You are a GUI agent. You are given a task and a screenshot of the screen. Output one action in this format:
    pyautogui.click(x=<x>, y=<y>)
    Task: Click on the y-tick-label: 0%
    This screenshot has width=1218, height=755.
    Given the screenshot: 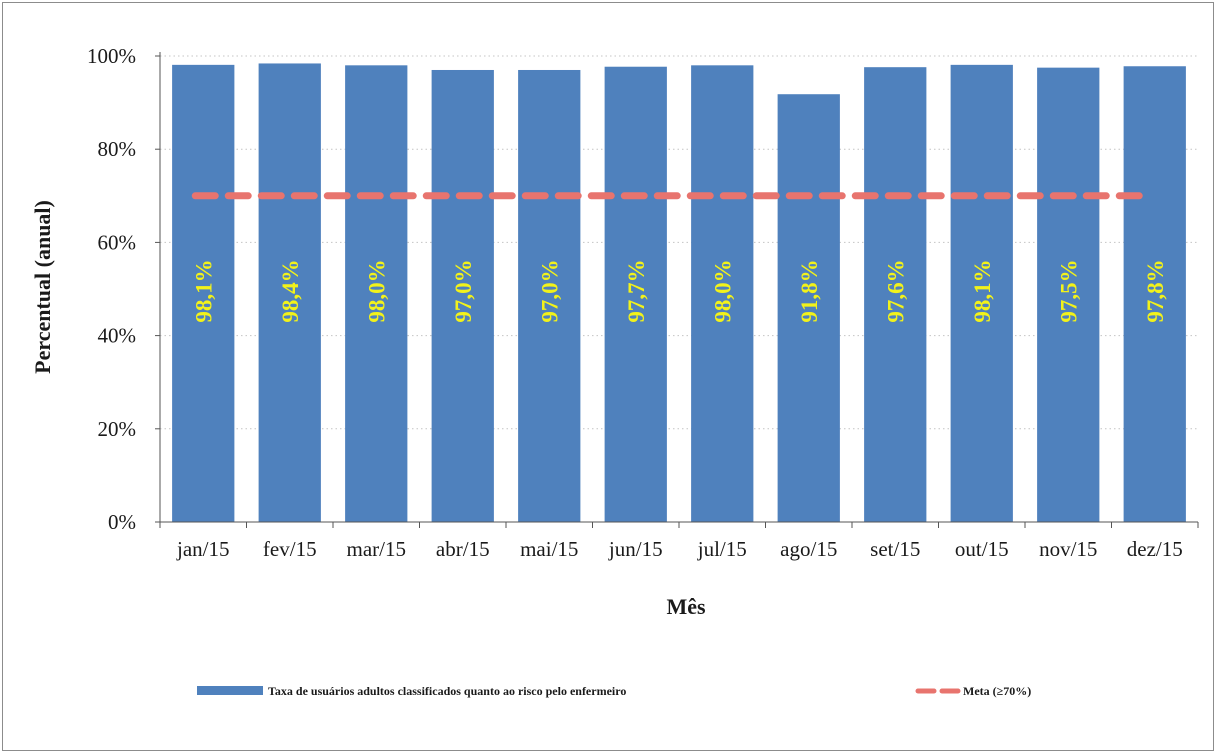 What is the action you would take?
    pyautogui.click(x=122, y=522)
    